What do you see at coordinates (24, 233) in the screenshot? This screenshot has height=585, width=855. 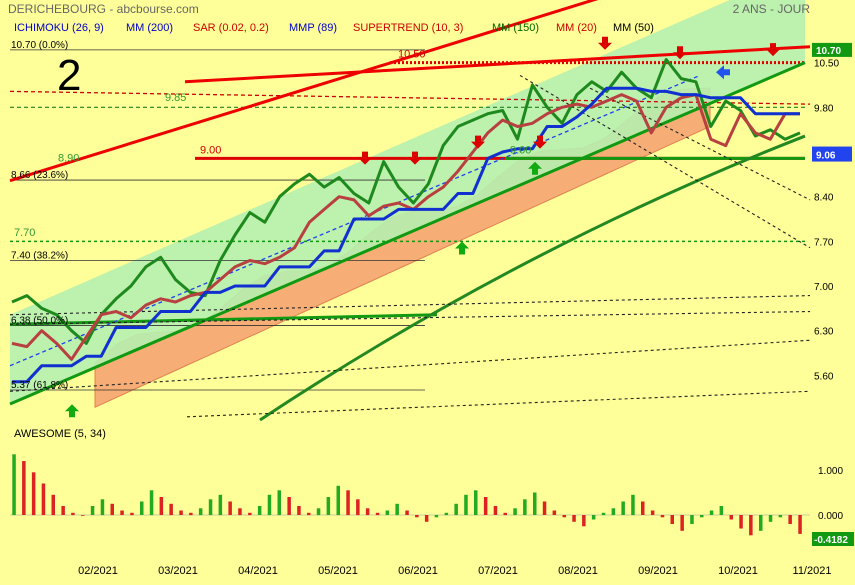 I see `level-label-4: 7.70` at bounding box center [24, 233].